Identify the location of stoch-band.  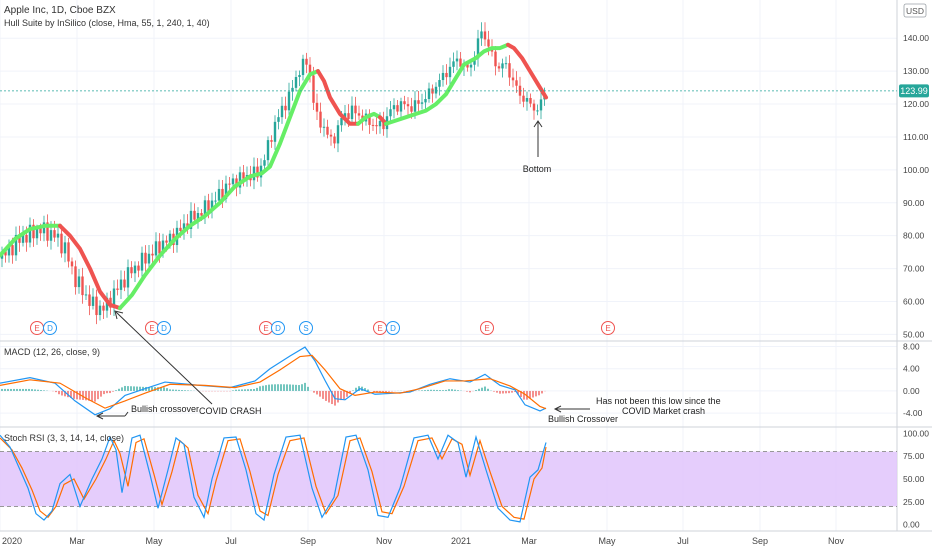
(448, 479).